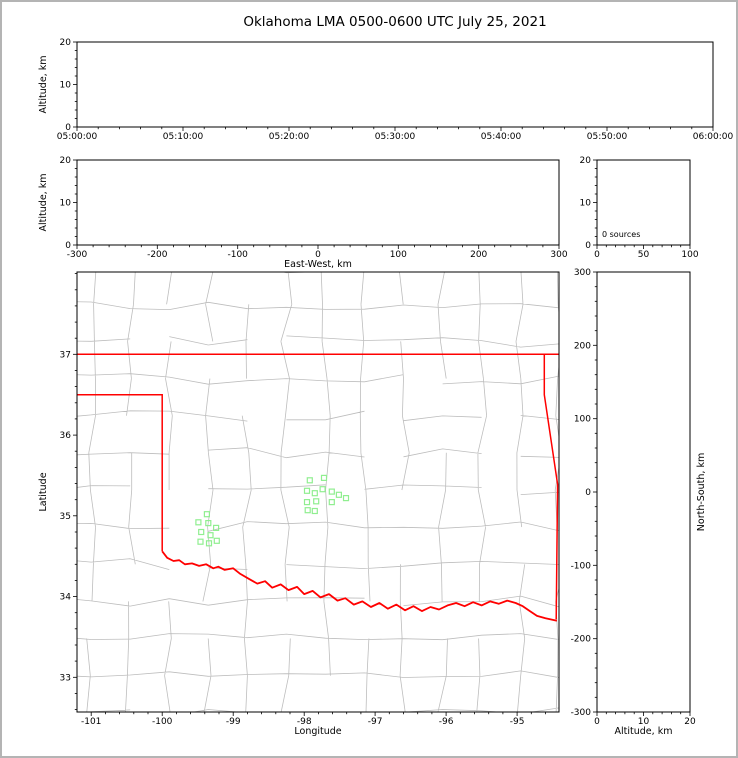 The height and width of the screenshot is (758, 738). Describe the element at coordinates (395, 137) in the screenshot. I see `x-tick-label: 05:30:00` at that location.